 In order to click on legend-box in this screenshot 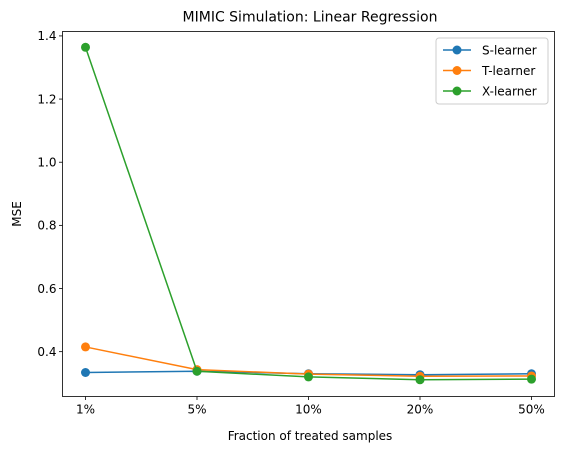, I will do `click(492, 71)`.